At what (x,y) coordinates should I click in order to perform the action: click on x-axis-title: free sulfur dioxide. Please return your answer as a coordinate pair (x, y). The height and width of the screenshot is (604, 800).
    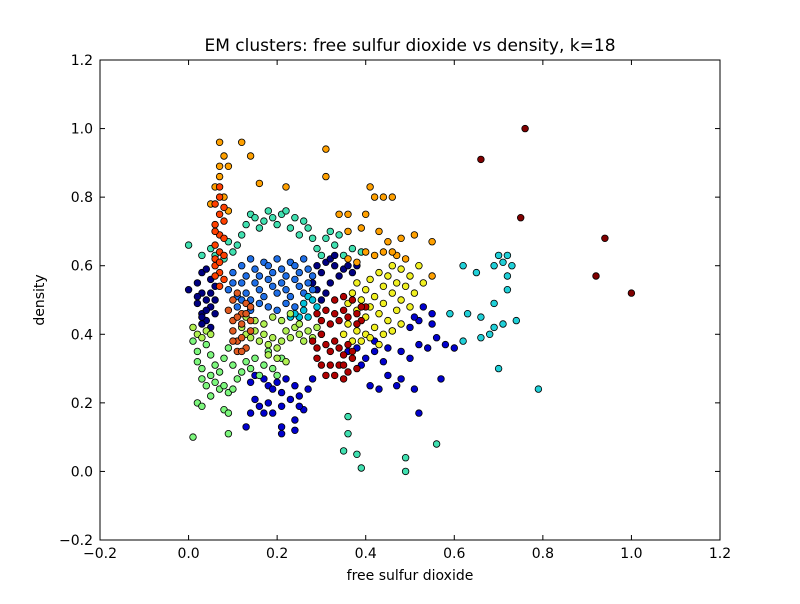
    Looking at the image, I should click on (410, 576).